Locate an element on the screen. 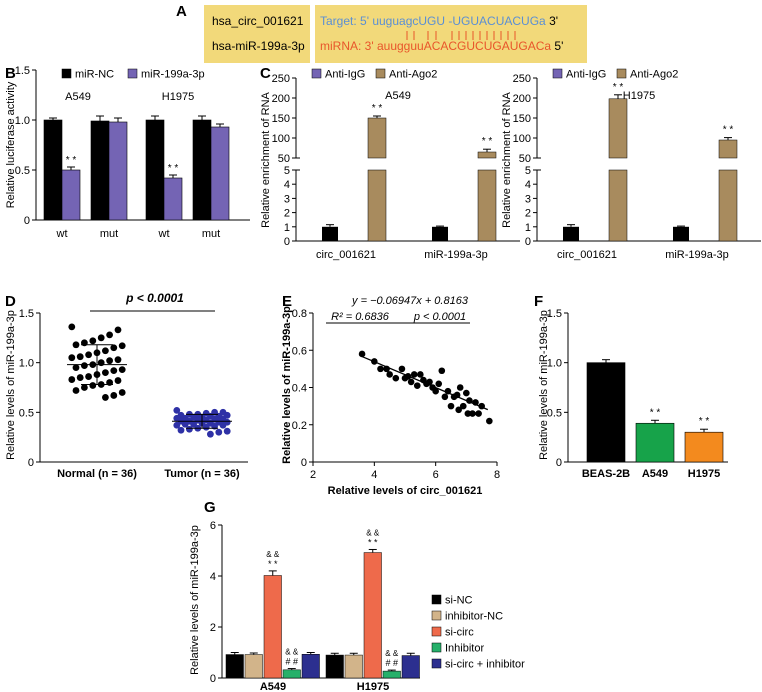  e-xtick-label: 6 is located at coordinates (436, 475).